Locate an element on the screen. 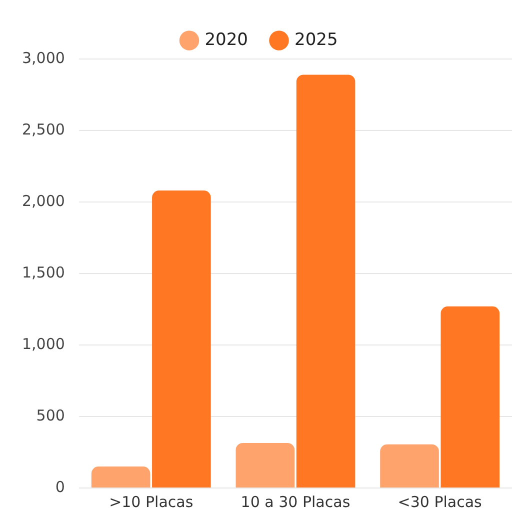 This screenshot has width=512, height=518. legend-label: 2020 is located at coordinates (226, 40).